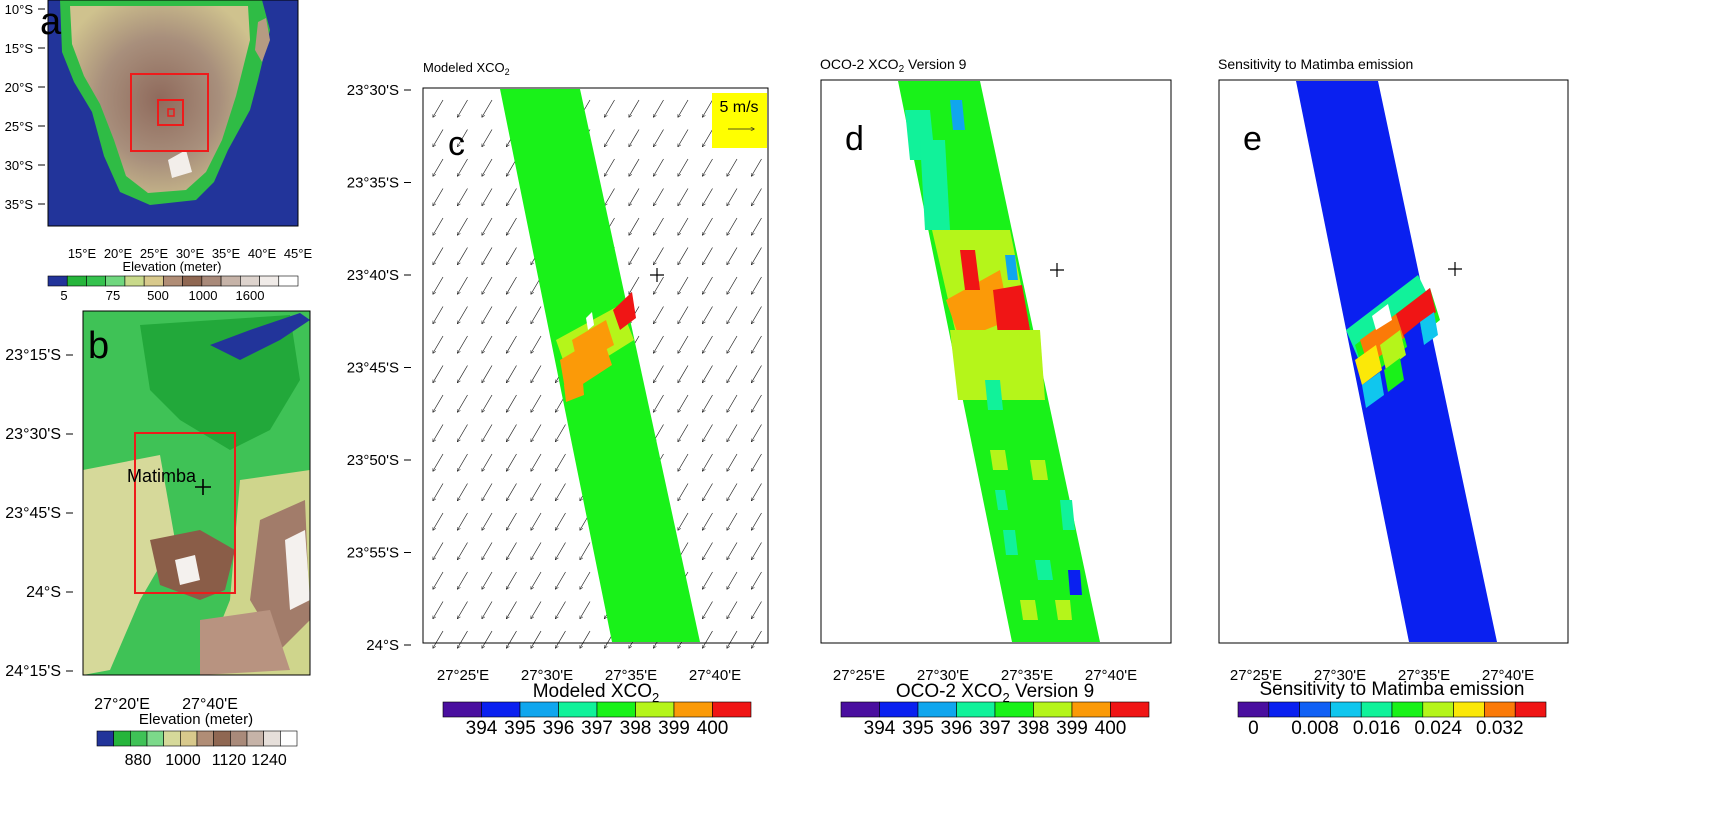 The image size is (1721, 836). Describe the element at coordinates (520, 728) in the screenshot. I see `c-colorbar-label-1: 395` at that location.